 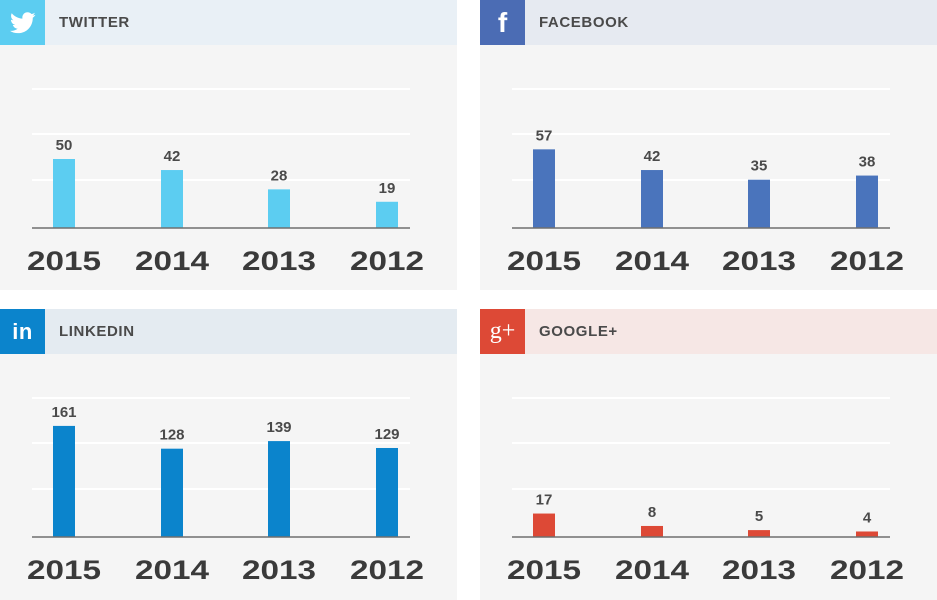 What do you see at coordinates (172, 570) in the screenshot?
I see `linkedin-year-label: 2014` at bounding box center [172, 570].